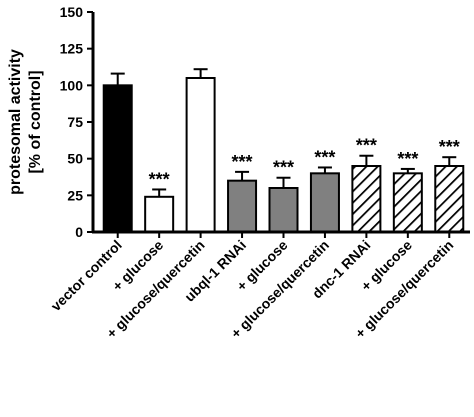 The height and width of the screenshot is (417, 474). What do you see at coordinates (79, 232) in the screenshot?
I see `y-tick-label: 0` at bounding box center [79, 232].